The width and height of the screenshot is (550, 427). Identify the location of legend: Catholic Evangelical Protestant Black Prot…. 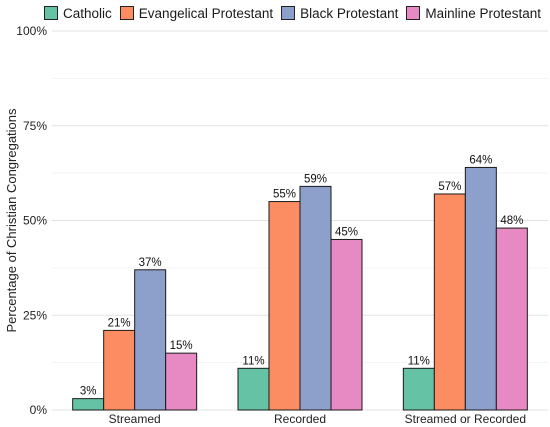
(275, 13).